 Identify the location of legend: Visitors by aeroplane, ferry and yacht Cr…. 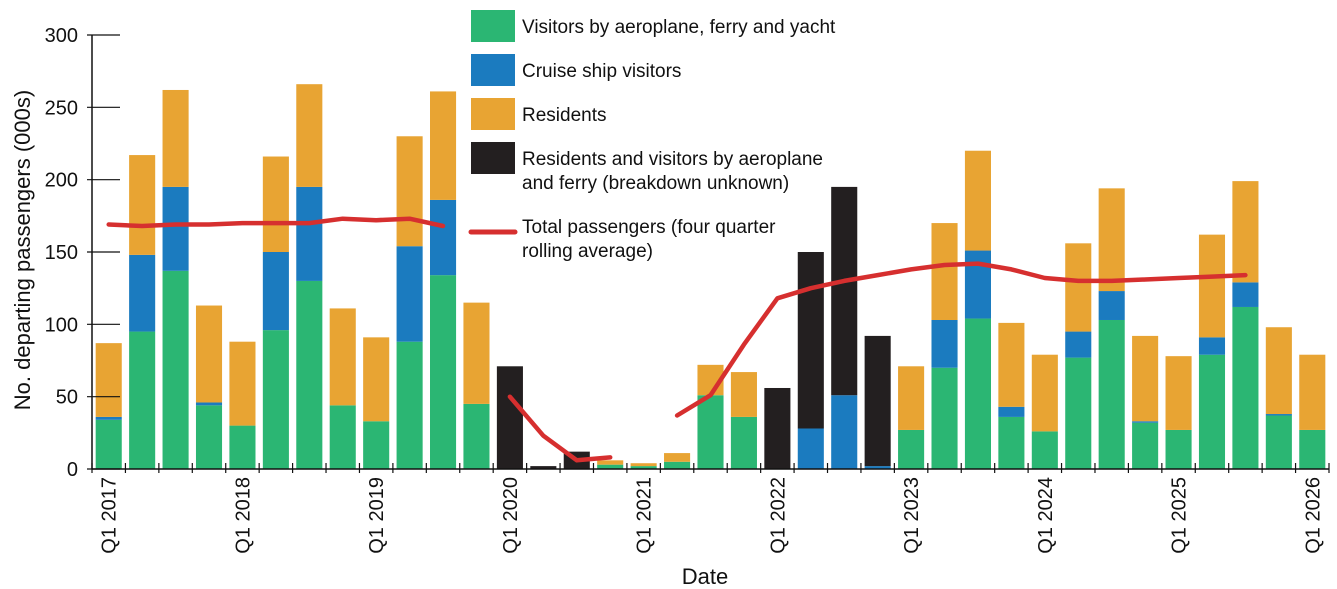
(652, 136).